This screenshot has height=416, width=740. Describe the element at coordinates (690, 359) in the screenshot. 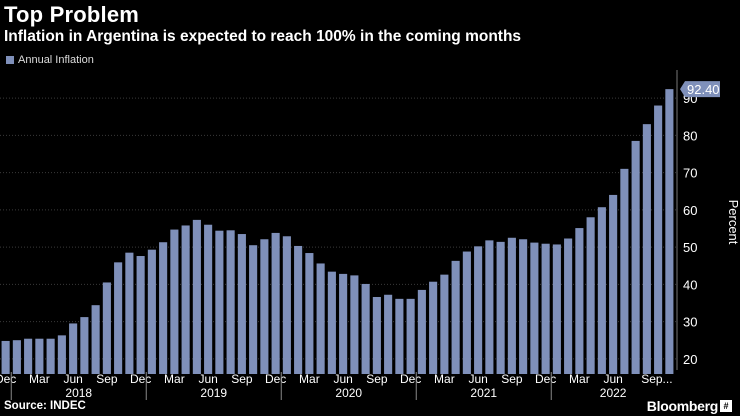

I see `y-tick-label: 20` at that location.